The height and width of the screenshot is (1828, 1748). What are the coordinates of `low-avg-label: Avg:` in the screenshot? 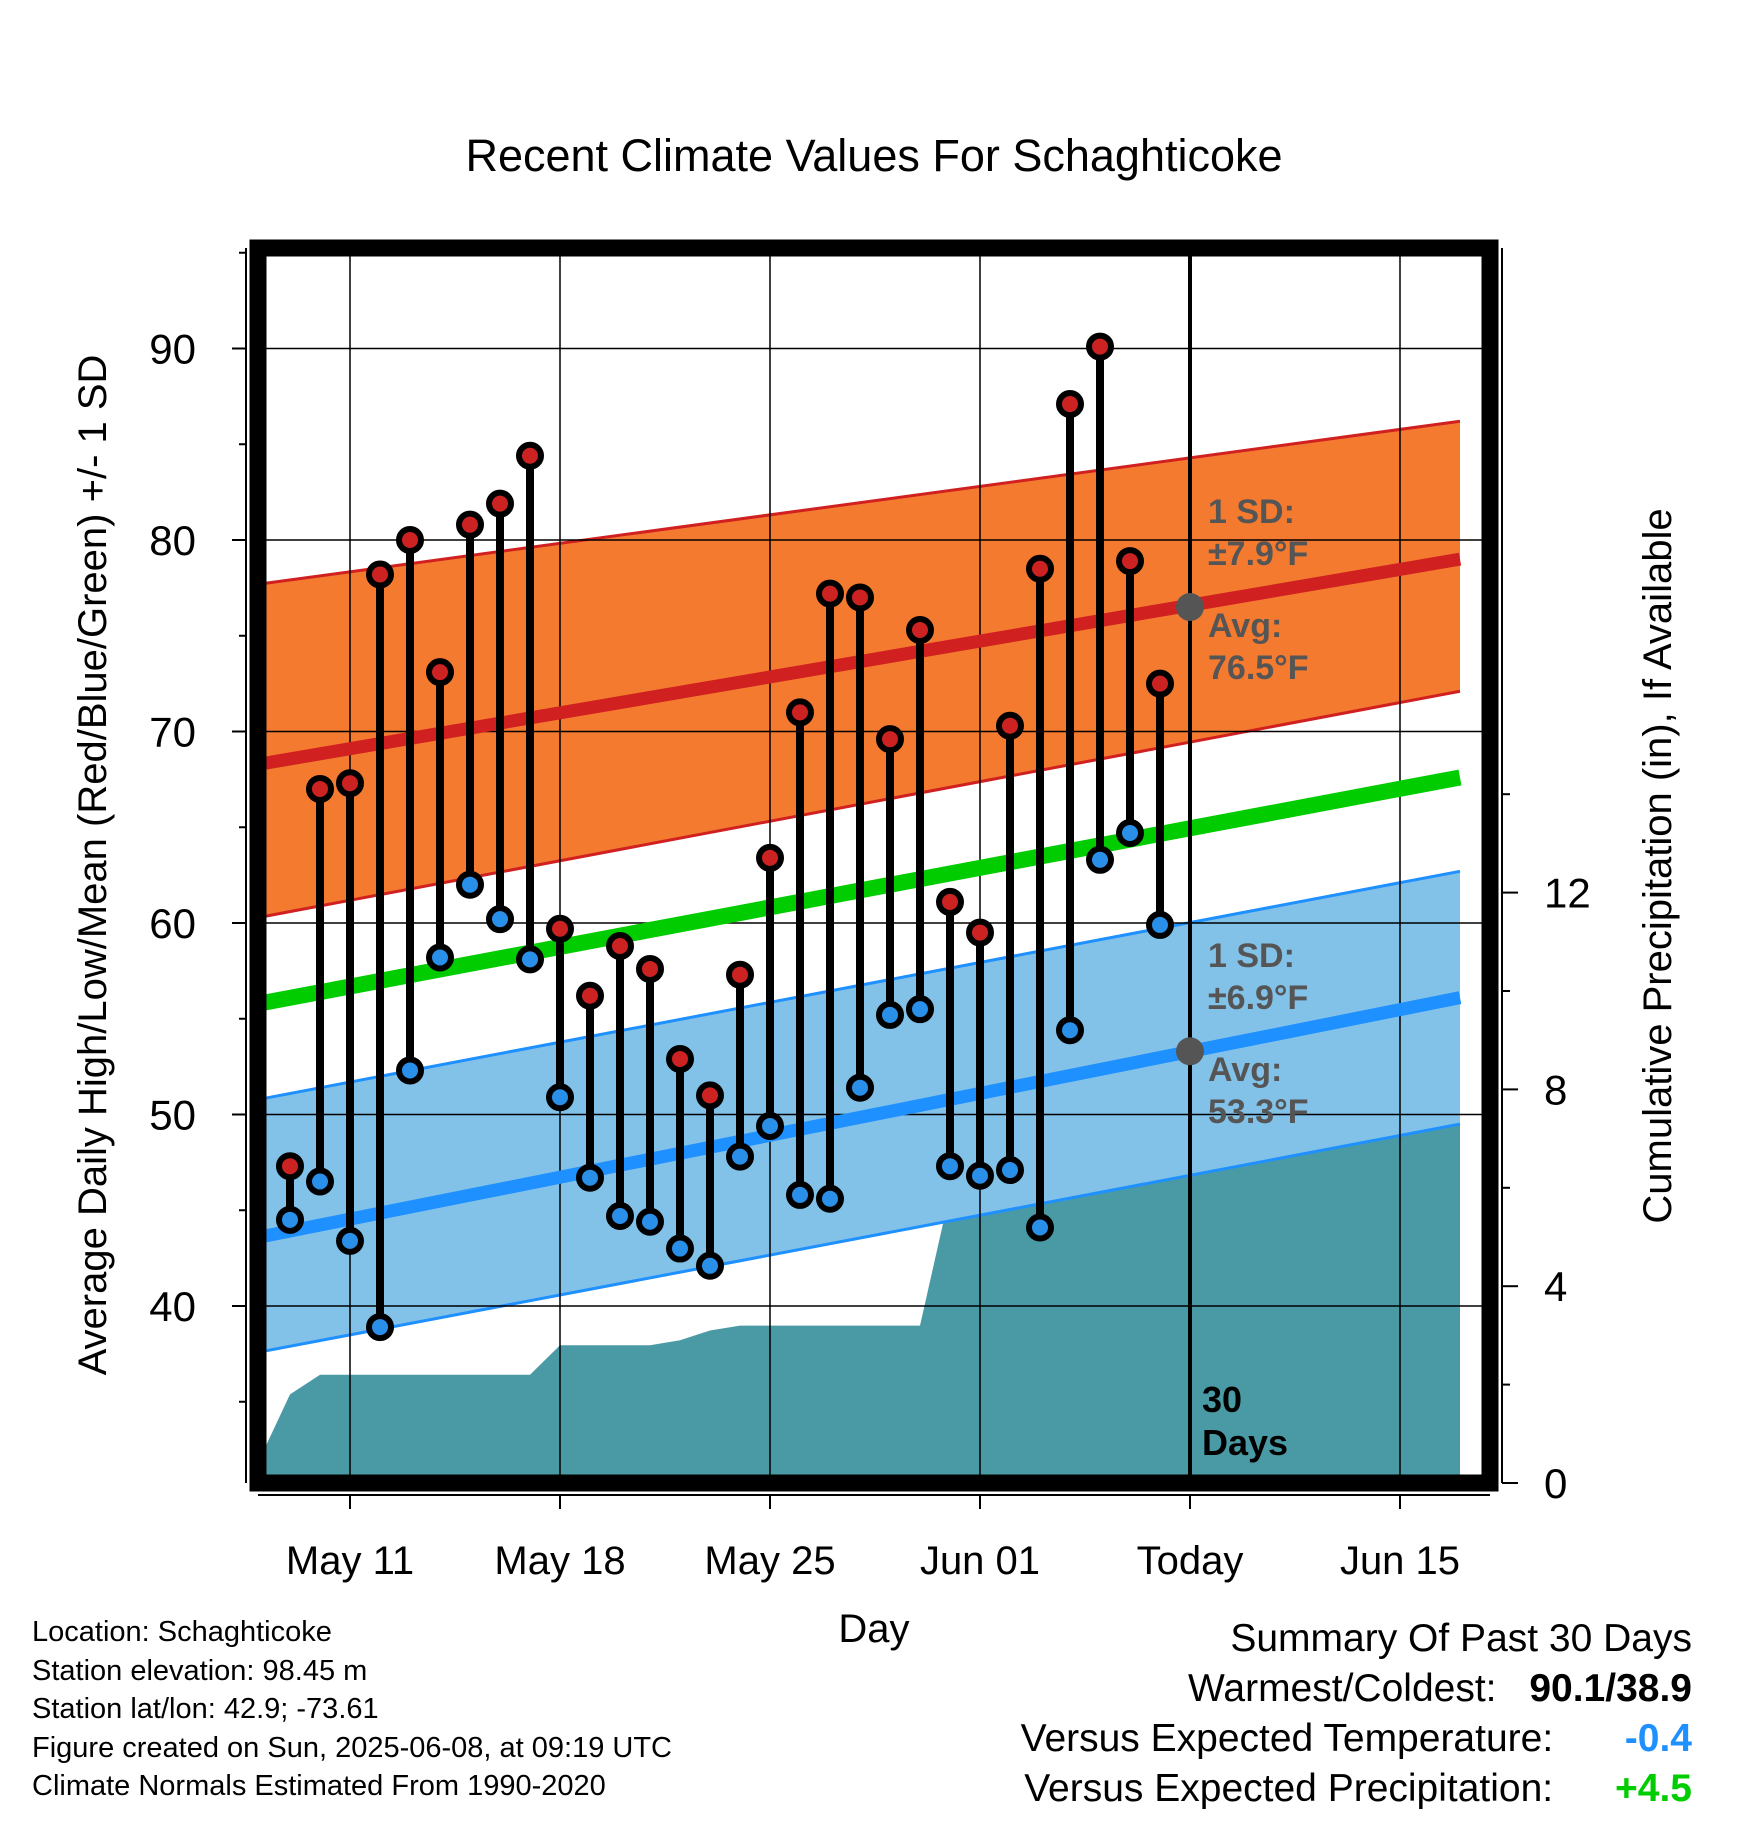 It's located at (1245, 1070).